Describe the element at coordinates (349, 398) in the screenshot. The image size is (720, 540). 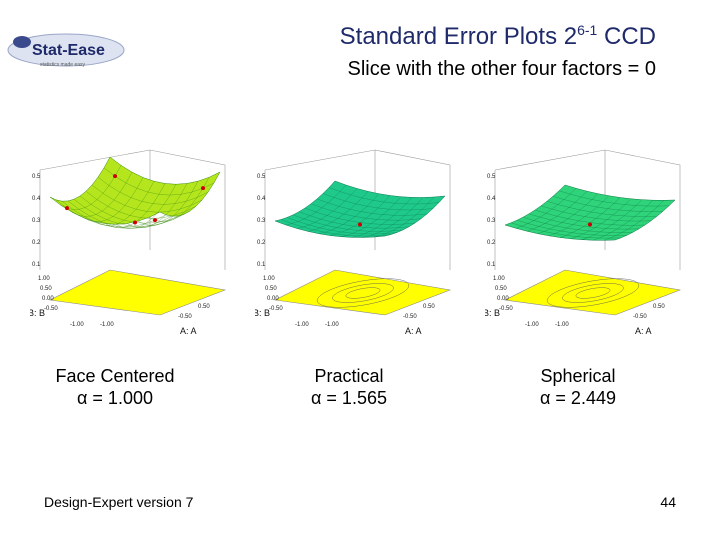
I see `caption-alpha: α = 1.565` at that location.